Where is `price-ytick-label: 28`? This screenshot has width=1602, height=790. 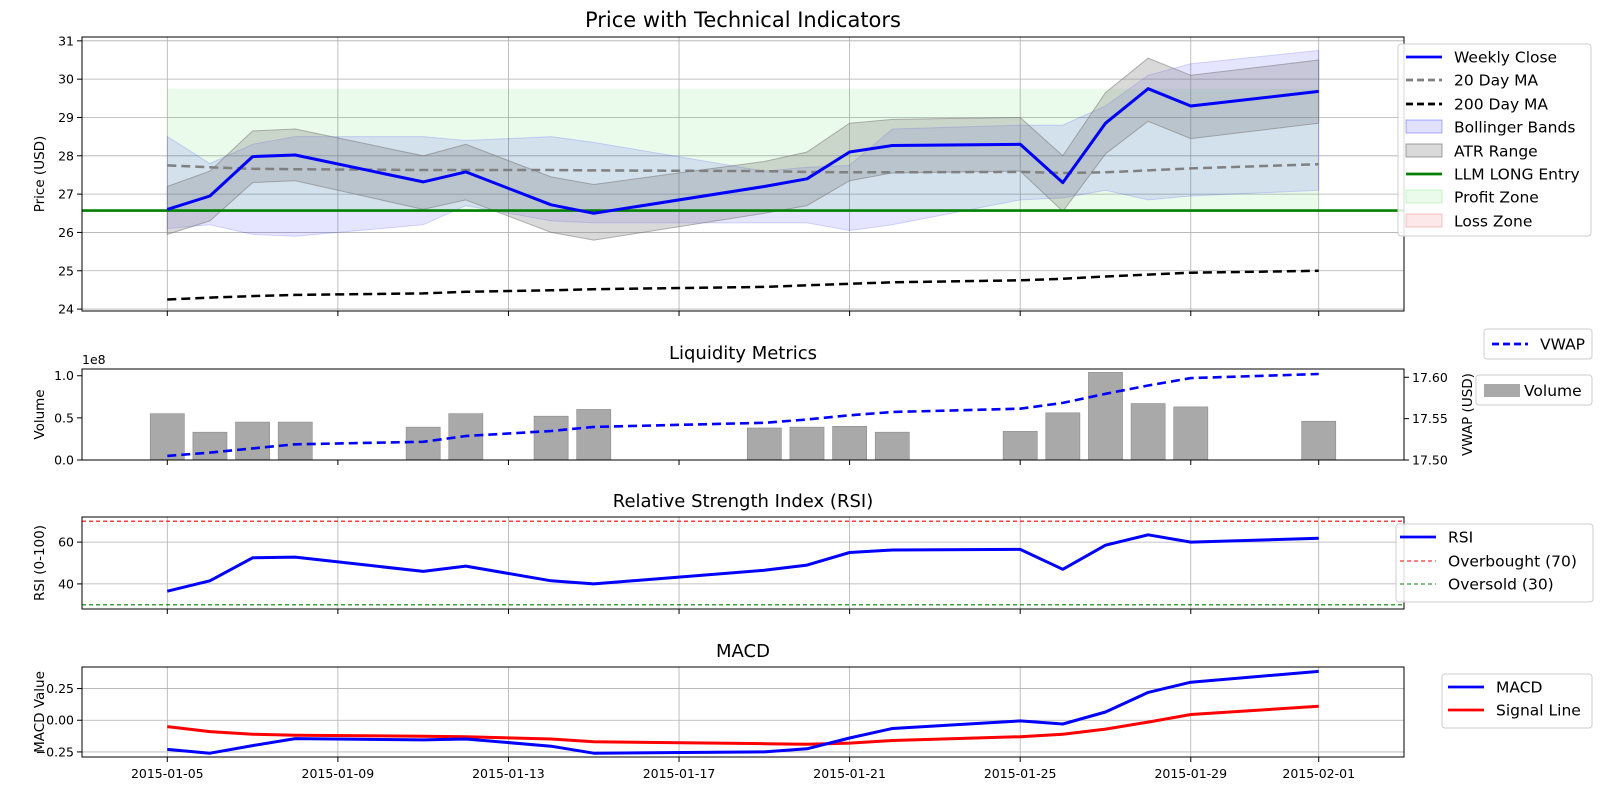 price-ytick-label: 28 is located at coordinates (66, 155).